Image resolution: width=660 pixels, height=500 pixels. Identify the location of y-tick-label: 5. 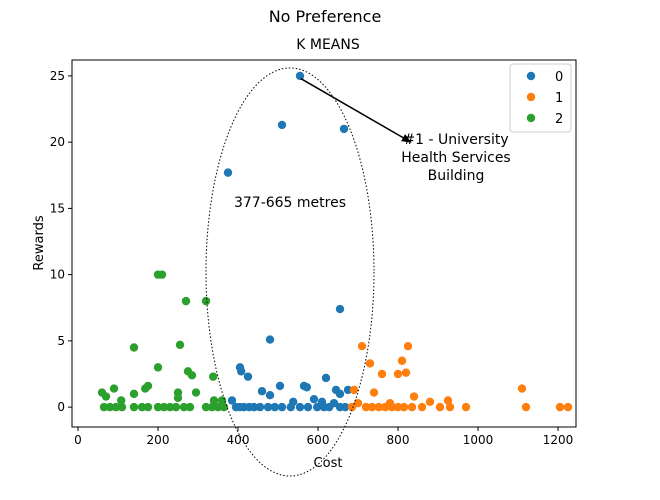
(61, 341).